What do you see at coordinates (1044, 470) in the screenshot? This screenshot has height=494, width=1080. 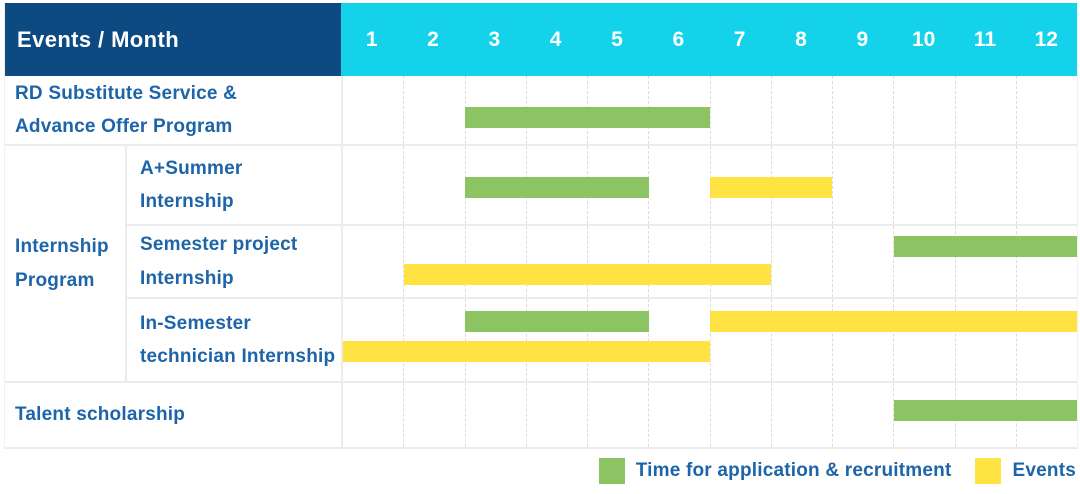 I see `event-legend-label: Events` at bounding box center [1044, 470].